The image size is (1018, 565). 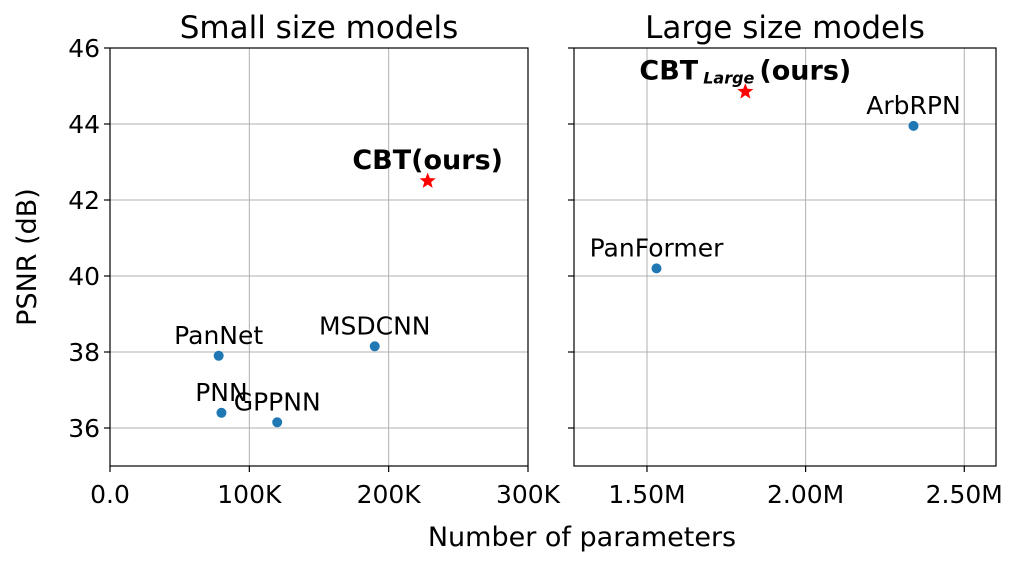 What do you see at coordinates (785, 28) in the screenshot?
I see `panel-title: Large size models` at bounding box center [785, 28].